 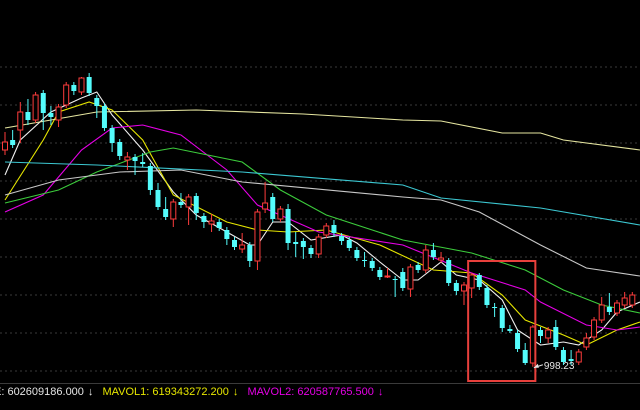 What do you see at coordinates (42, 392) in the screenshot?
I see `volume-value: E: 602609186.000` at bounding box center [42, 392].